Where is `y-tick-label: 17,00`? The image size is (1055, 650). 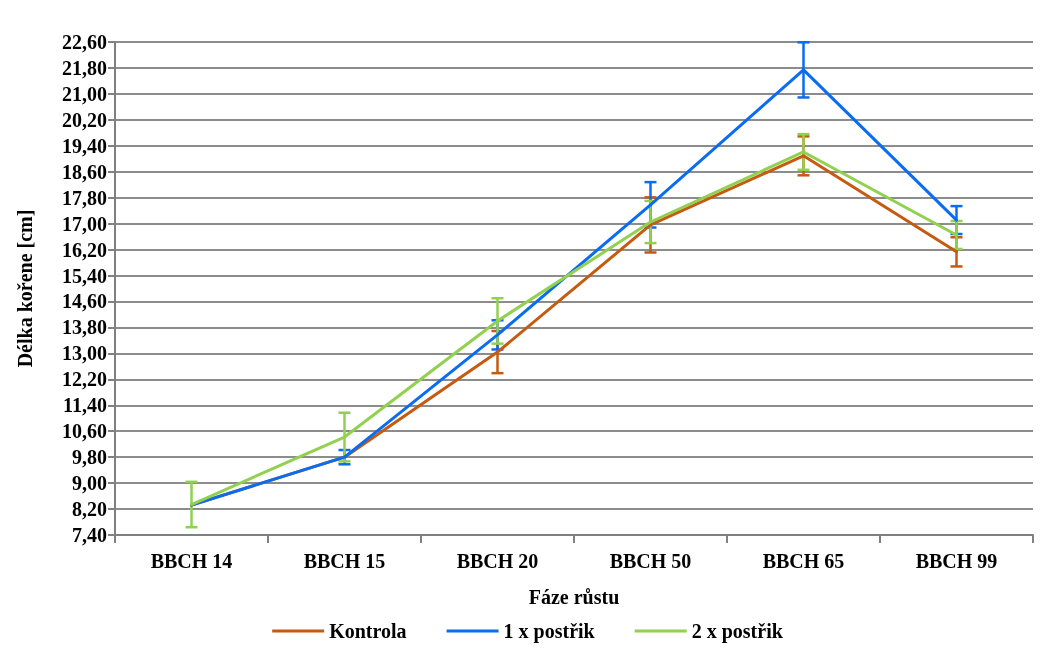 y-tick-label: 17,00 is located at coordinates (84, 223).